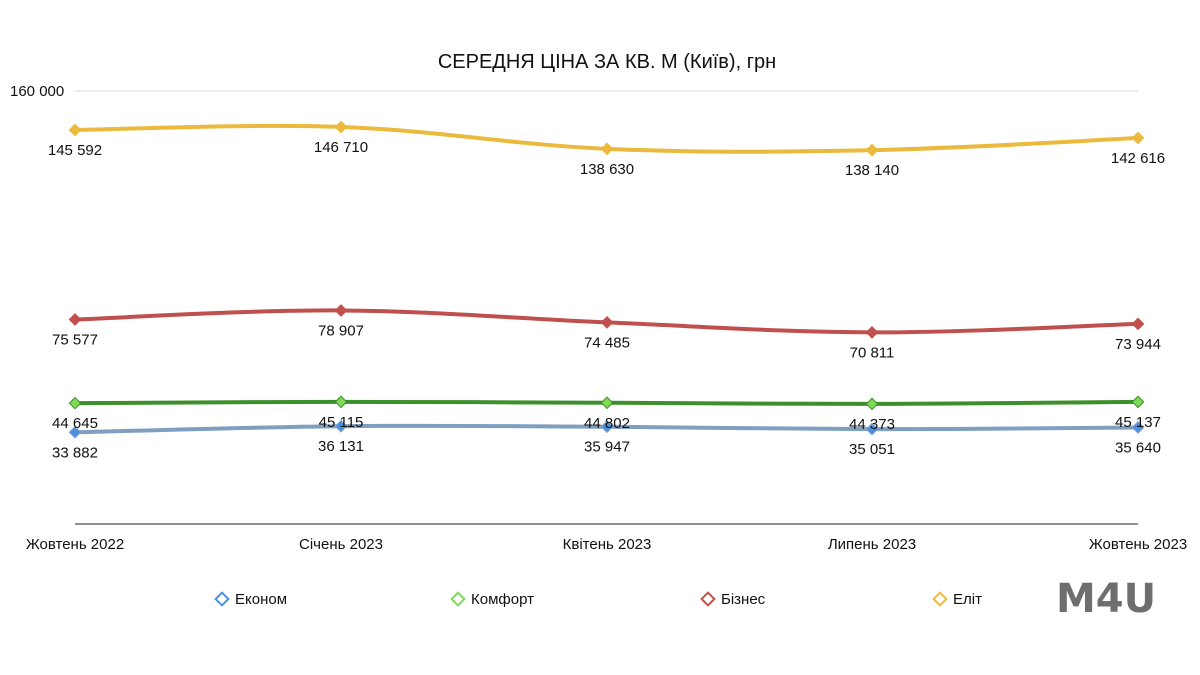 The height and width of the screenshot is (675, 1200). What do you see at coordinates (607, 544) in the screenshot?
I see `x-tick-label-2: Квітень 2023` at bounding box center [607, 544].